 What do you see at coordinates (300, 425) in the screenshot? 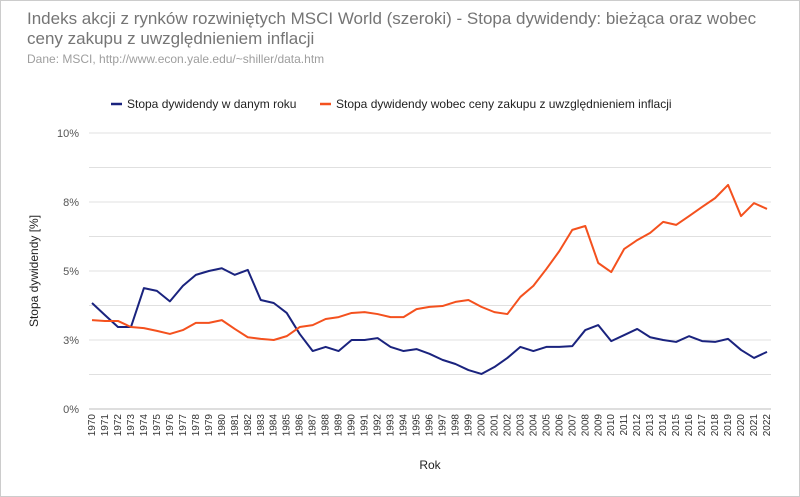
I see `x-tick-label: 1986` at bounding box center [300, 425].